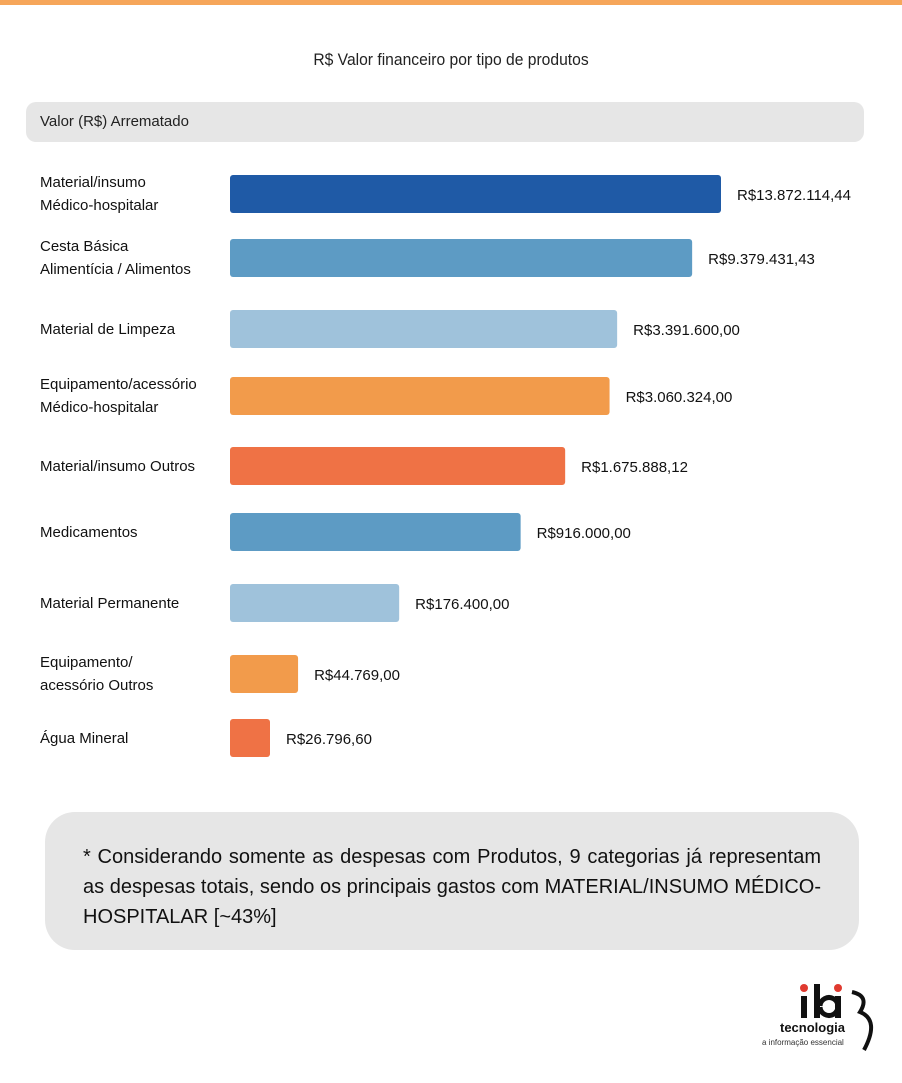 The width and height of the screenshot is (902, 1083). What do you see at coordinates (813, 1027) in the screenshot?
I see `logo-subtitle: tecnologia` at bounding box center [813, 1027].